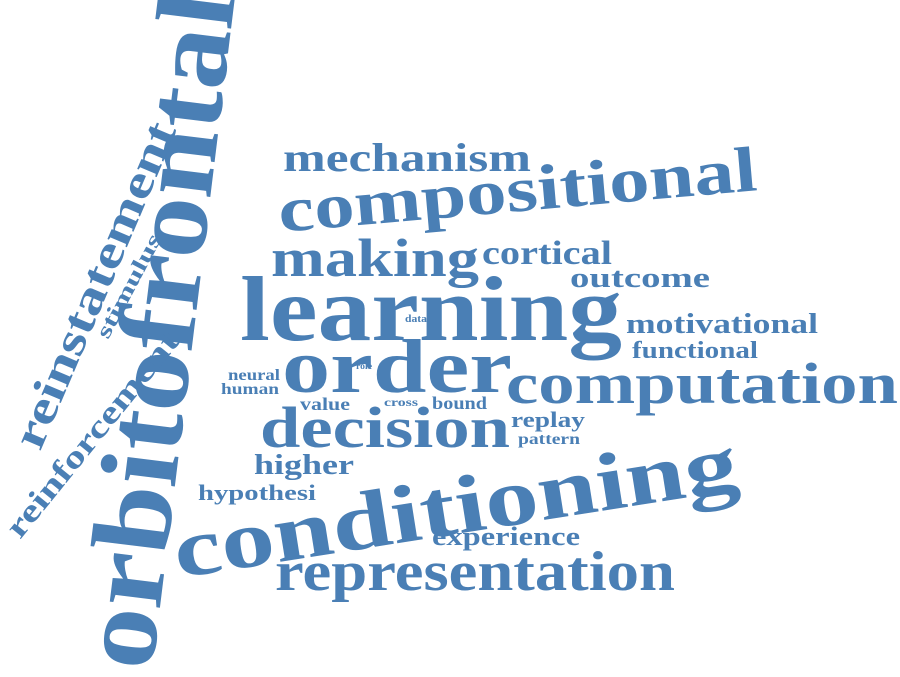 Image resolution: width=900 pixels, height=677 pixels. Describe the element at coordinates (549, 439) in the screenshot. I see `word-pattern: pattern` at that location.